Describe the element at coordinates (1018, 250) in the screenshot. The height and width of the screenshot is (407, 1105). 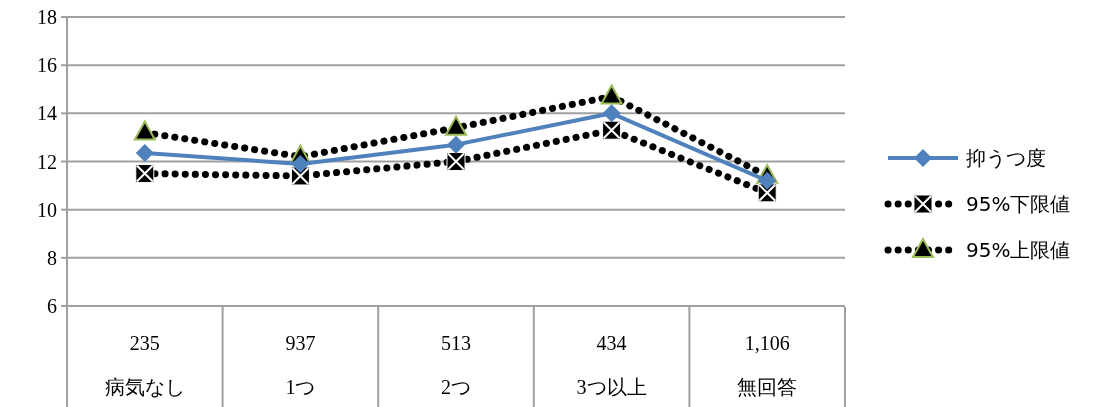
I see `legend-label: 95%上限値` at that location.